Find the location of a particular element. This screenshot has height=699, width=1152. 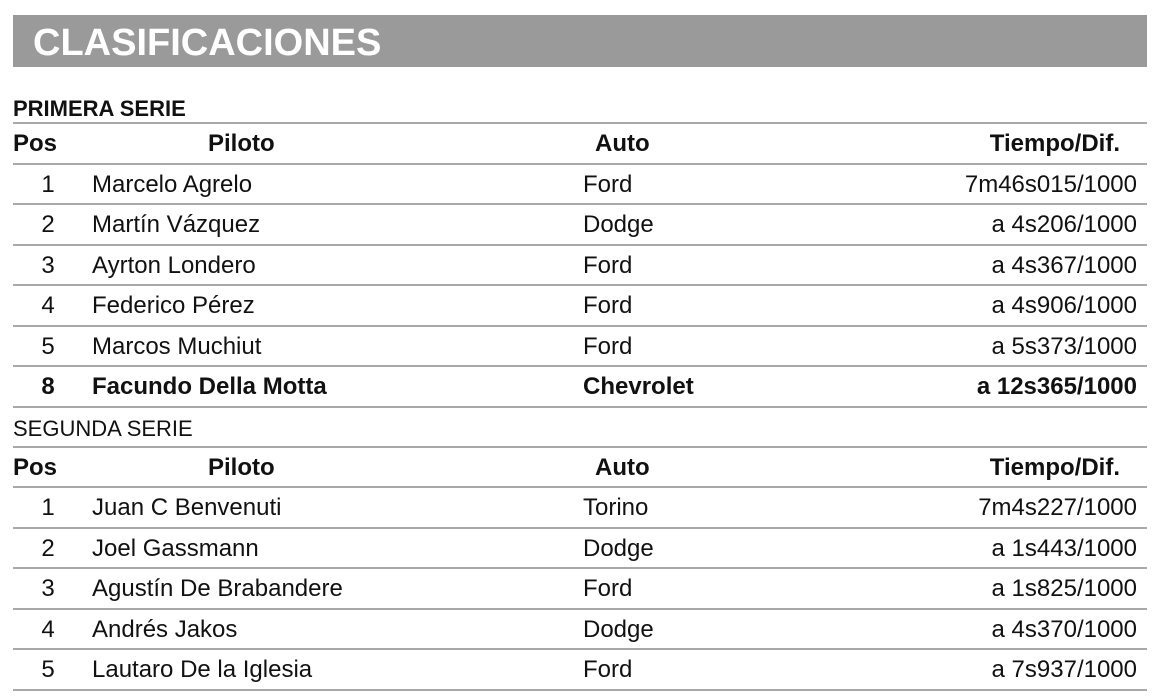

cell-tiempo: a 7s937/1000 is located at coordinates (1064, 669).